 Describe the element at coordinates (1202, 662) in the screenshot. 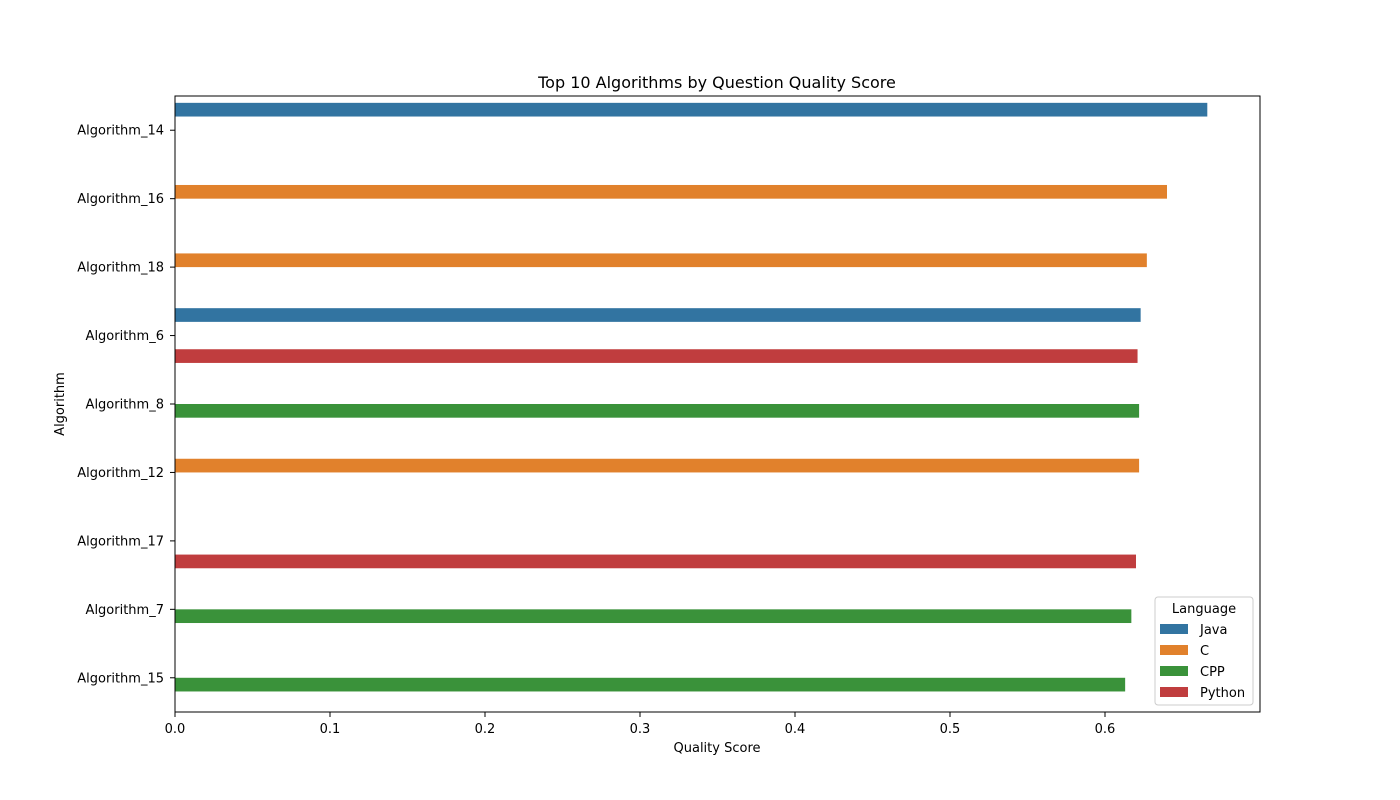

I see `legend-items: Java C CPP Python` at that location.